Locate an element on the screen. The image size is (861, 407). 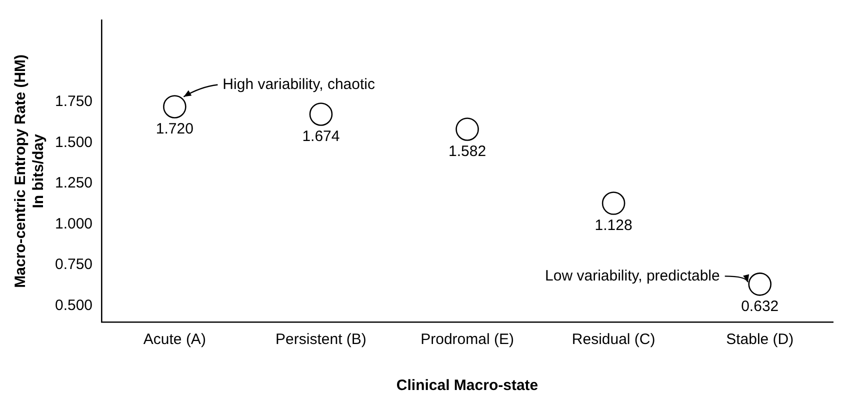
y-tick-label: 1.500 is located at coordinates (73, 142).